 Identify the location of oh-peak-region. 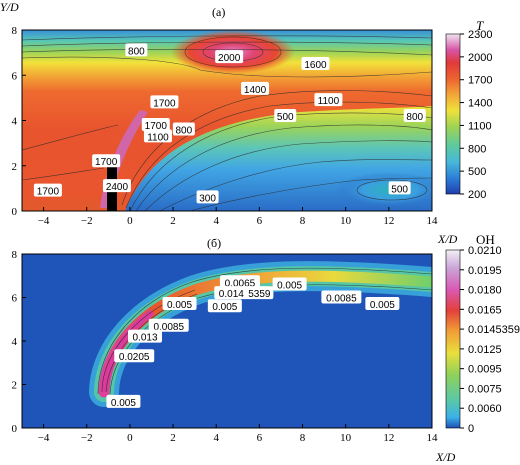
(128, 351).